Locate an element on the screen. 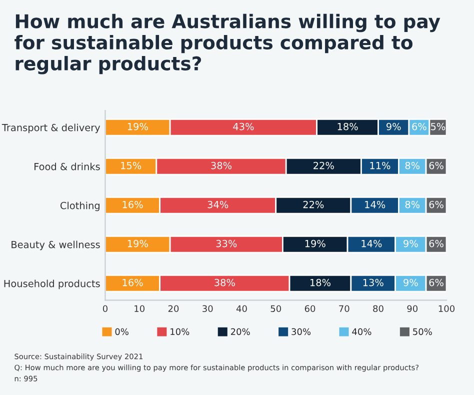  legend-label: 30% is located at coordinates (301, 332).